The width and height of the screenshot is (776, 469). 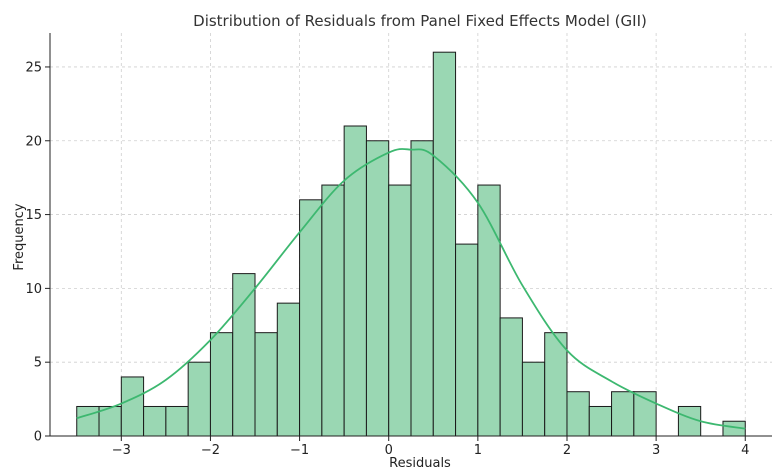 I want to click on y-tick-label-3: 15, so click(x=33, y=215).